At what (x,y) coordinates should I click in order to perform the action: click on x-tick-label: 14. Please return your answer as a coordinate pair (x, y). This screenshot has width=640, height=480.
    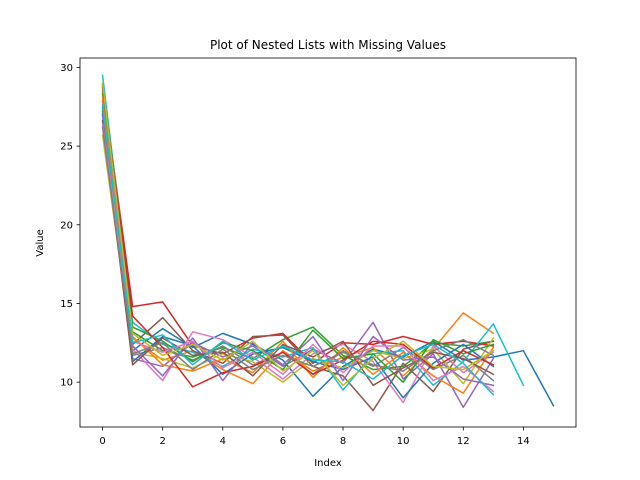
    Looking at the image, I should click on (523, 441).